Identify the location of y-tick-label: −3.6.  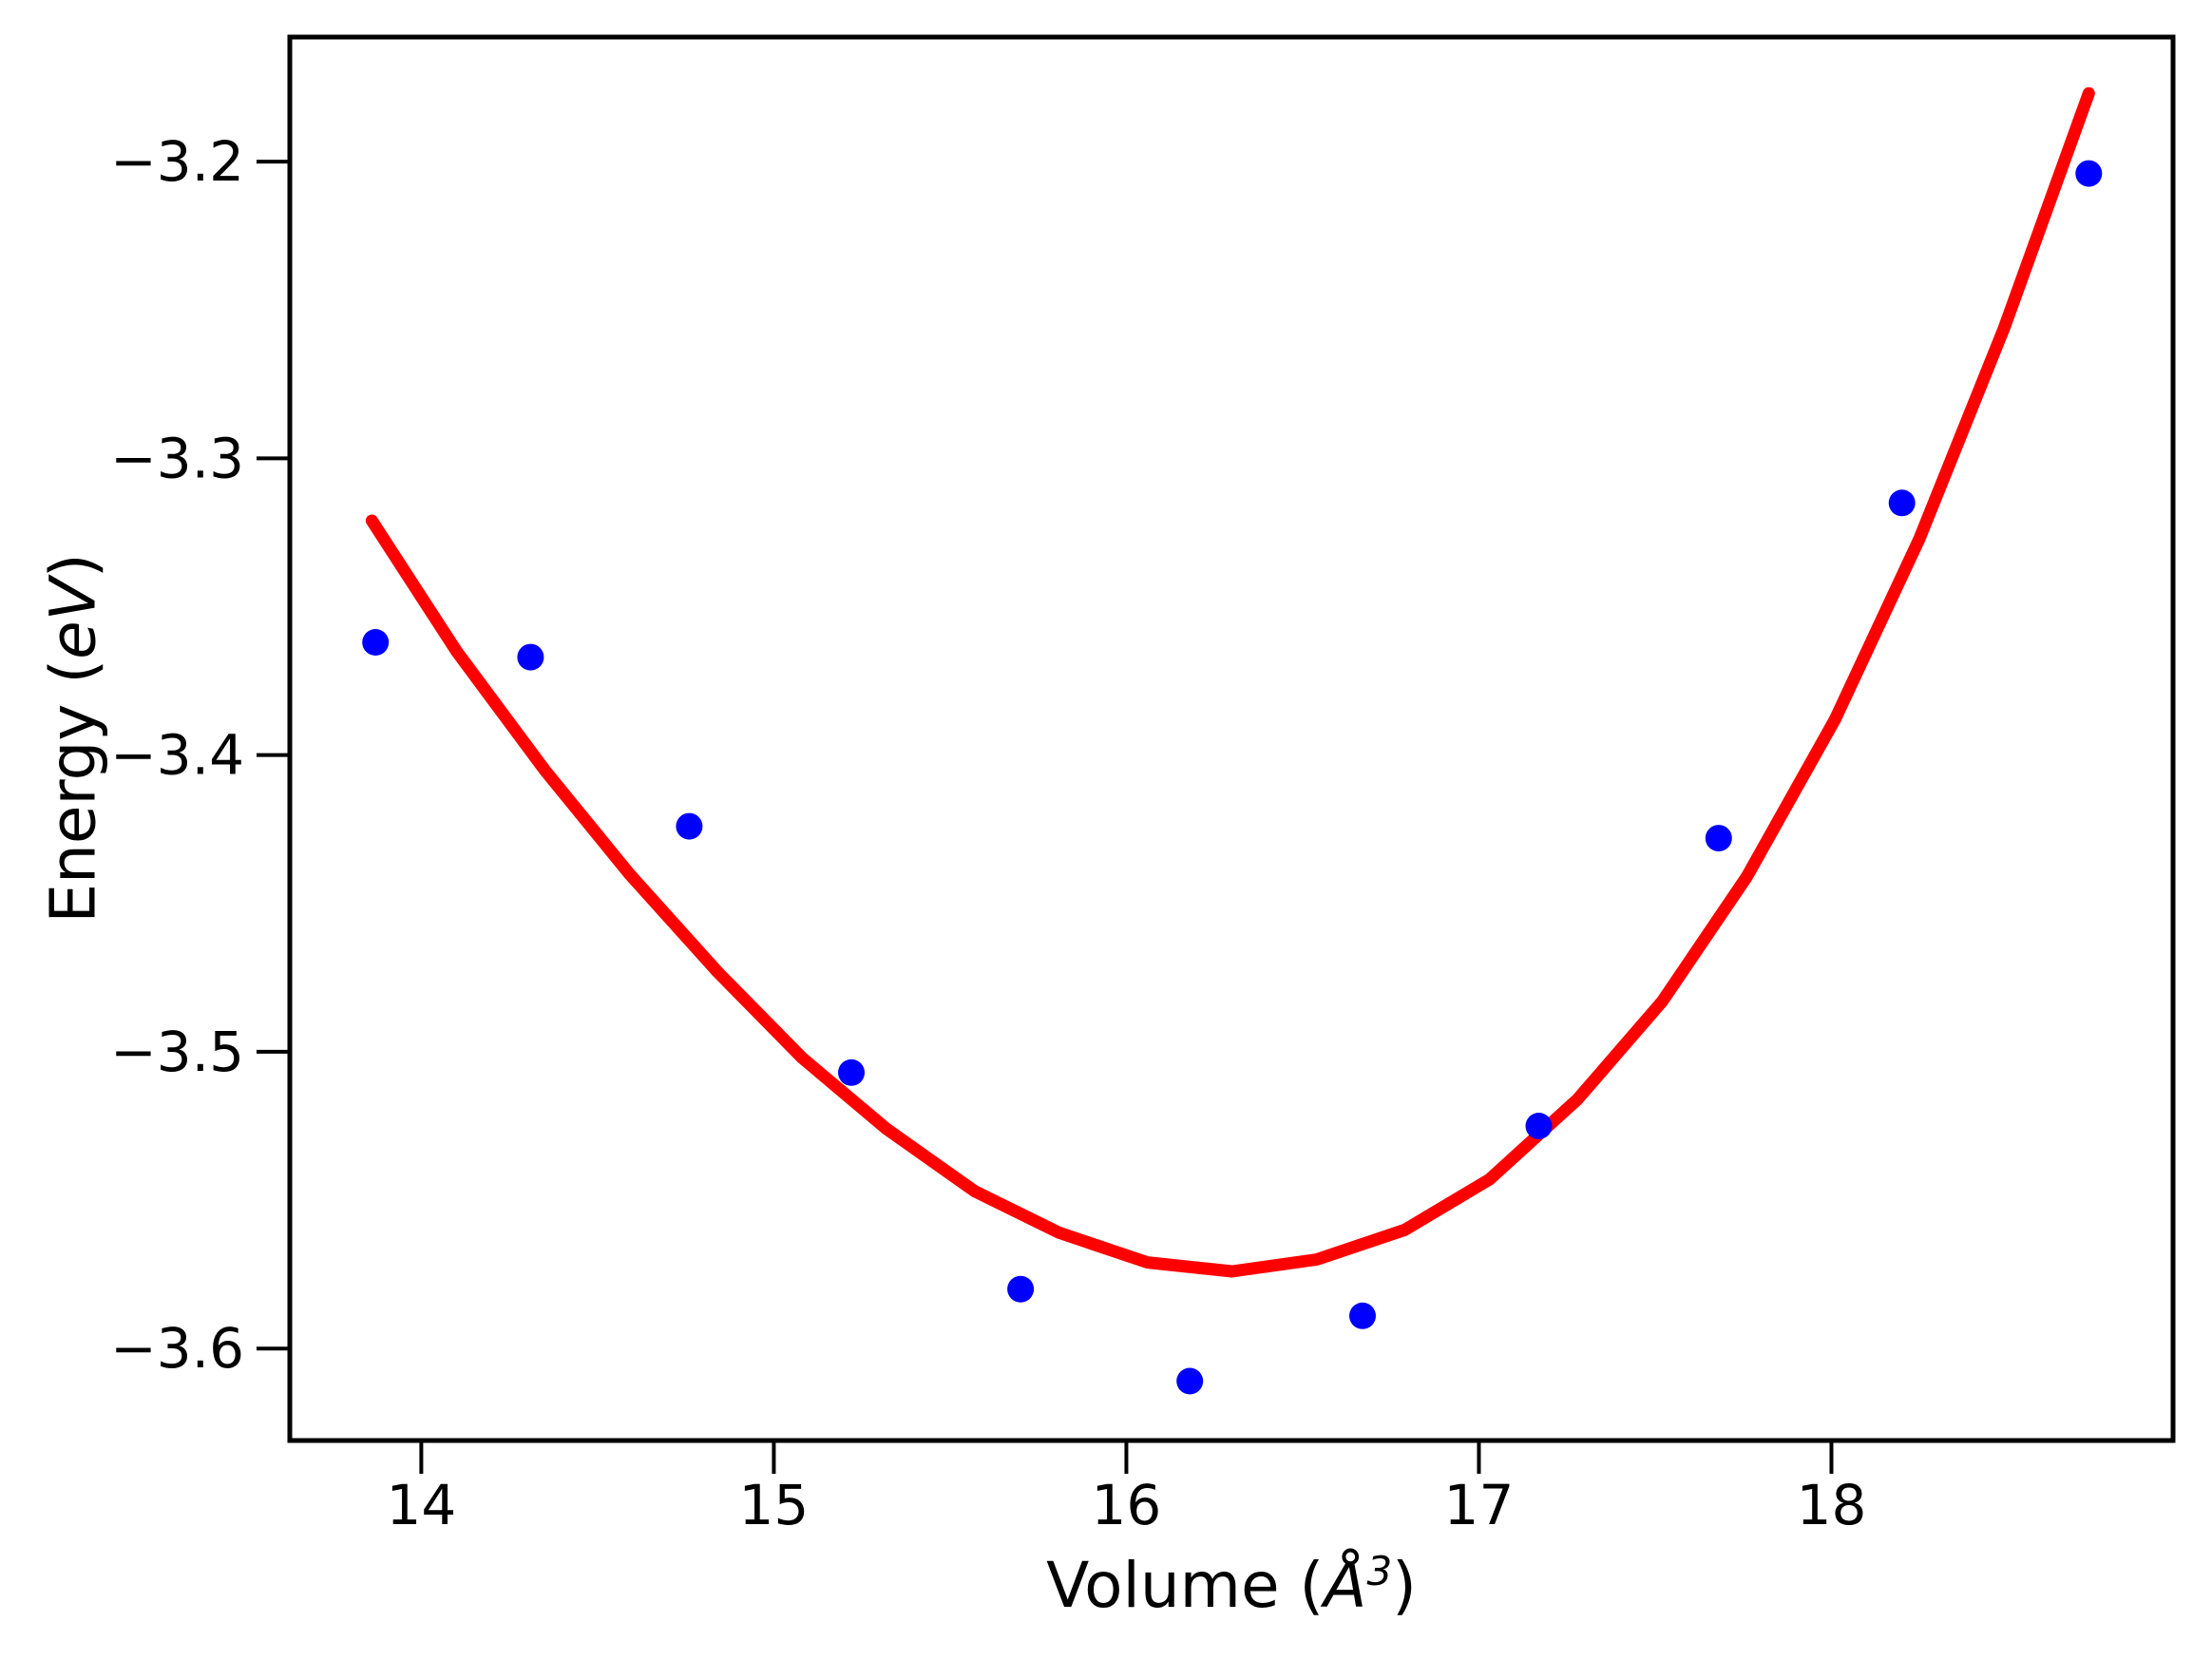
(177, 1348).